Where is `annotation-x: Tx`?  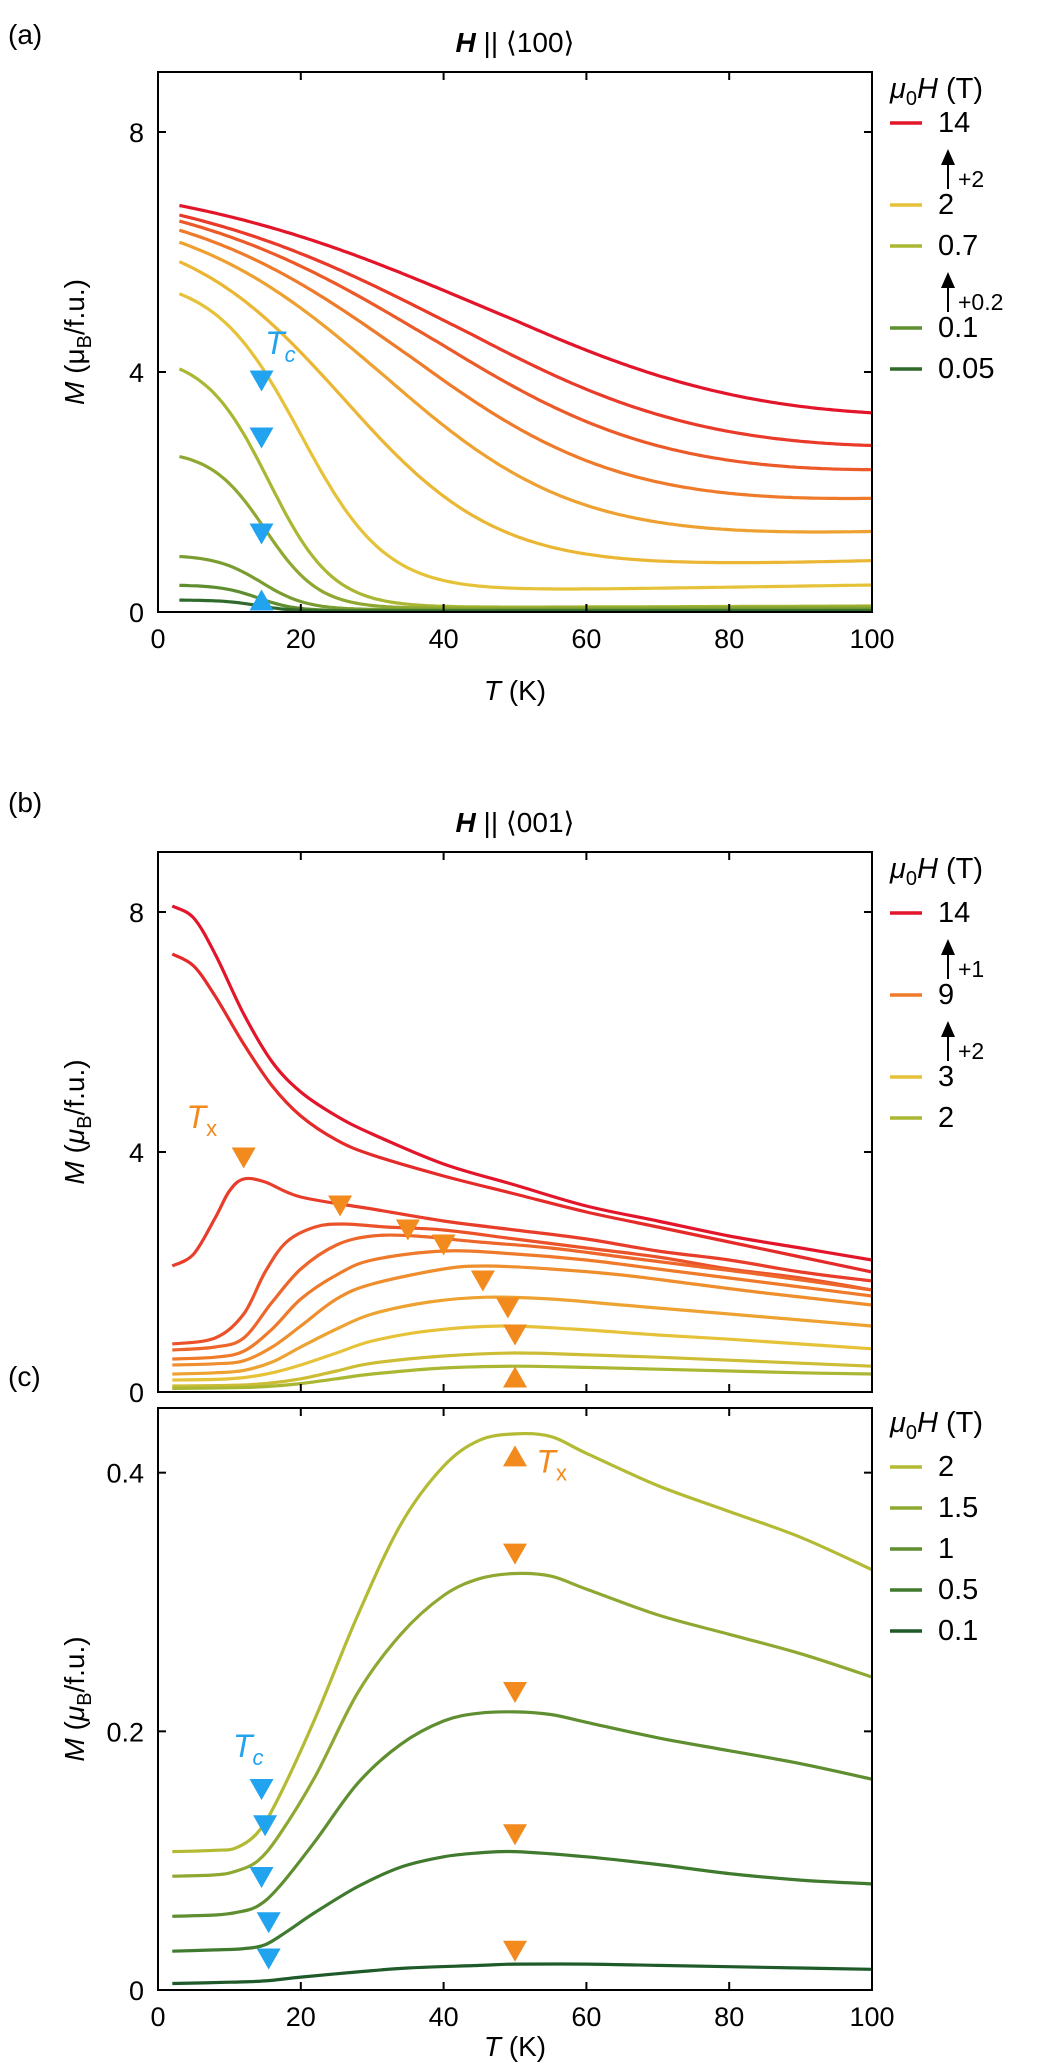 annotation-x: Tx is located at coordinates (202, 1120).